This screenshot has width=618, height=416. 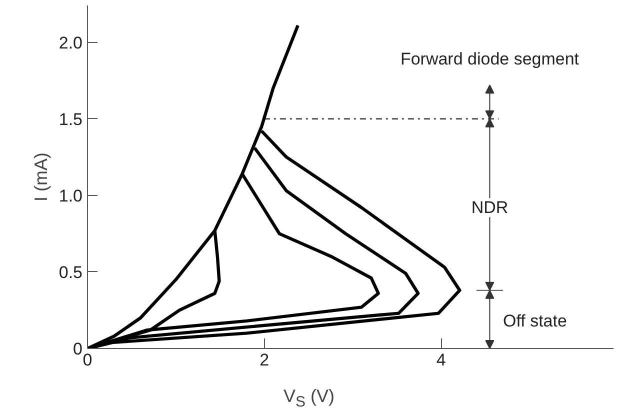 What do you see at coordinates (40, 177) in the screenshot?
I see `y-axis-title: I (mA)` at bounding box center [40, 177].